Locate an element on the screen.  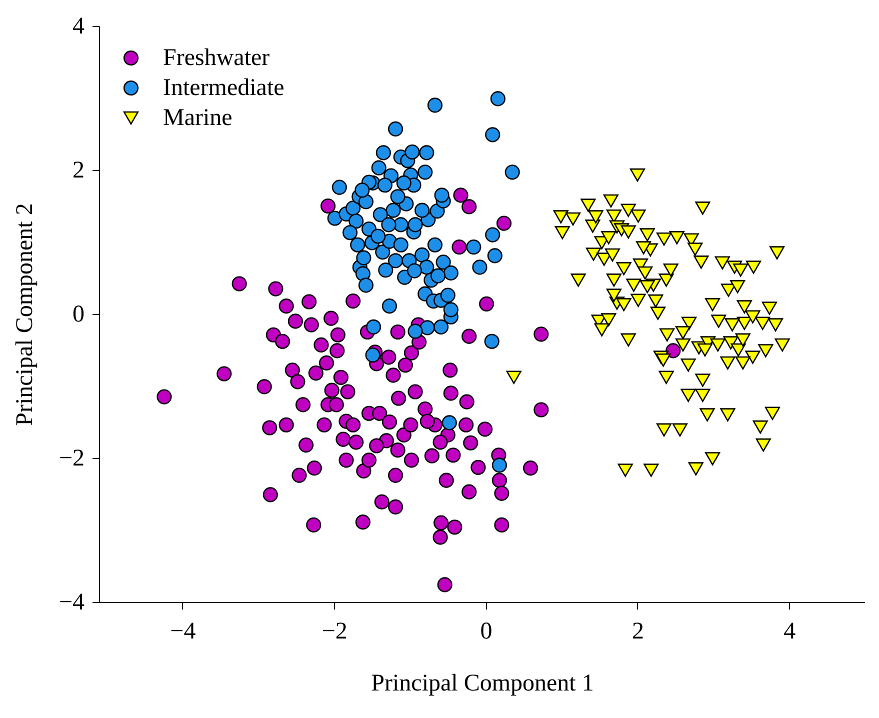
x-tick-label: 4 is located at coordinates (790, 631).